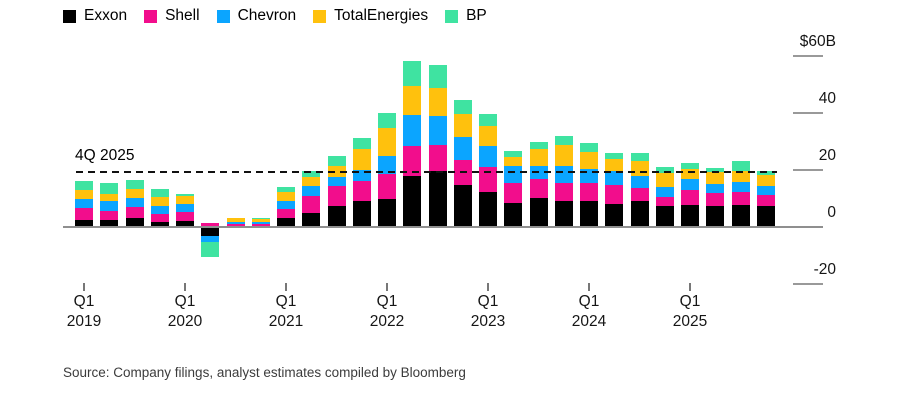 Image resolution: width=900 pixels, height=417 pixels. What do you see at coordinates (84, 312) in the screenshot?
I see `x-tick-label: Q1 2019` at bounding box center [84, 312].